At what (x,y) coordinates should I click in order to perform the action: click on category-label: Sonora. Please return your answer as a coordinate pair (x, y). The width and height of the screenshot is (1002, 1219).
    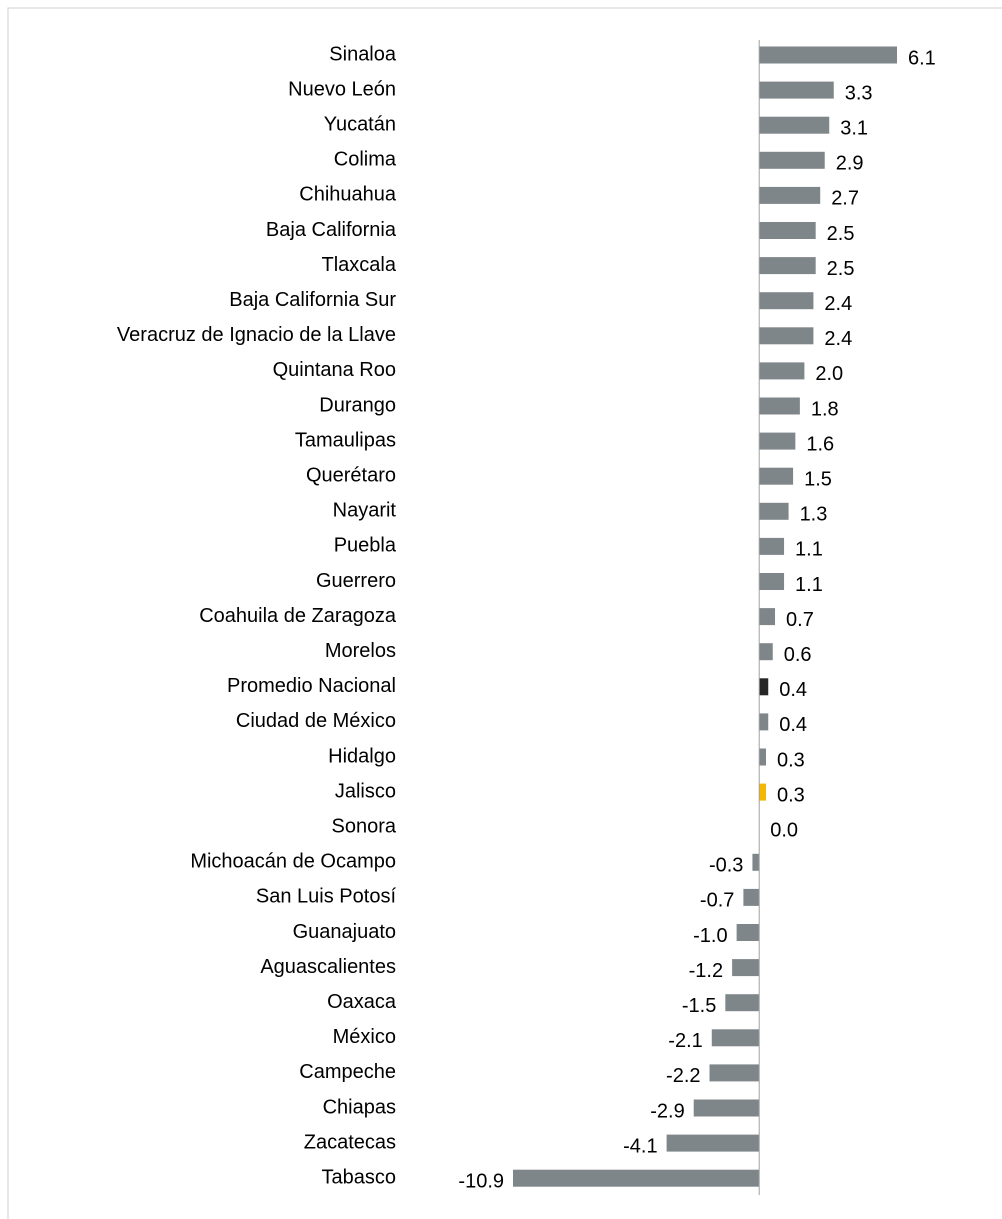
    Looking at the image, I should click on (364, 826).